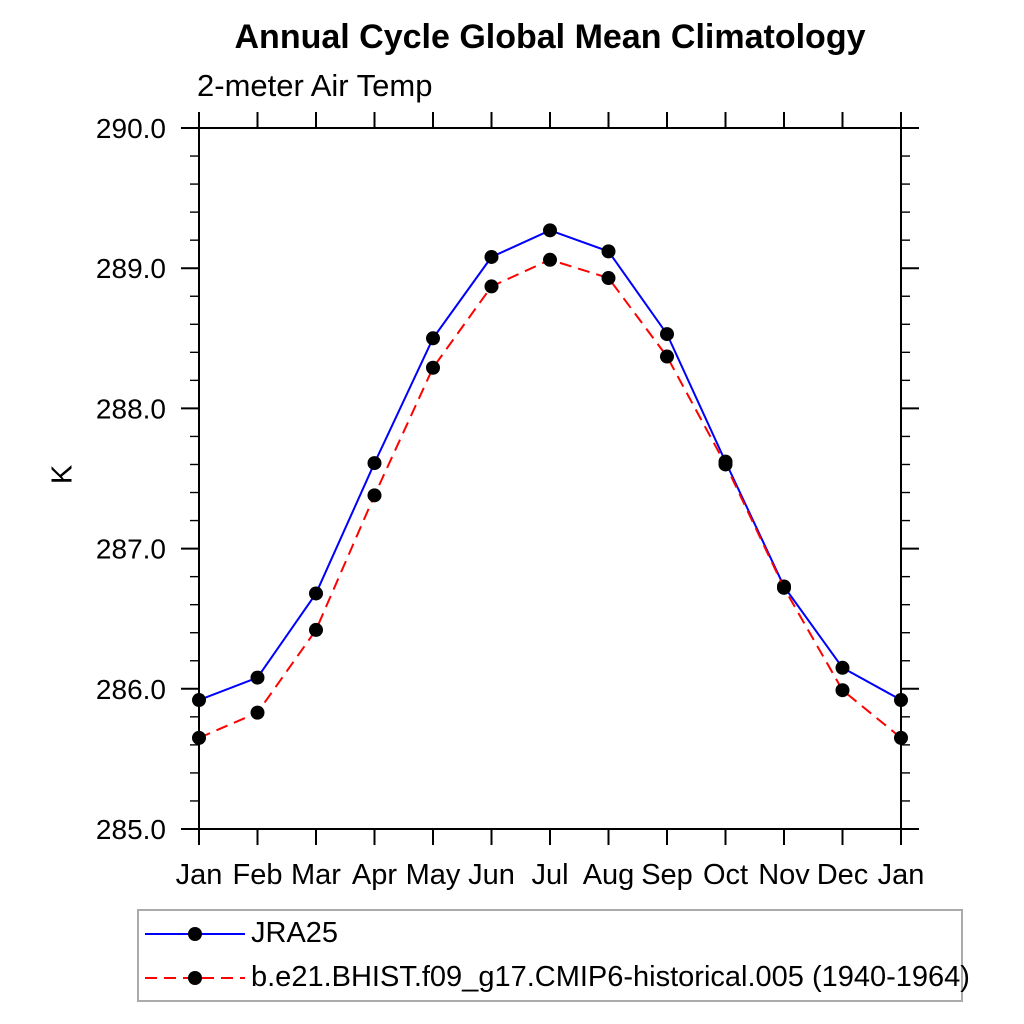 The image size is (1024, 1024). I want to click on chart-title: Annual Cycle Global Mean Climatology, so click(550, 37).